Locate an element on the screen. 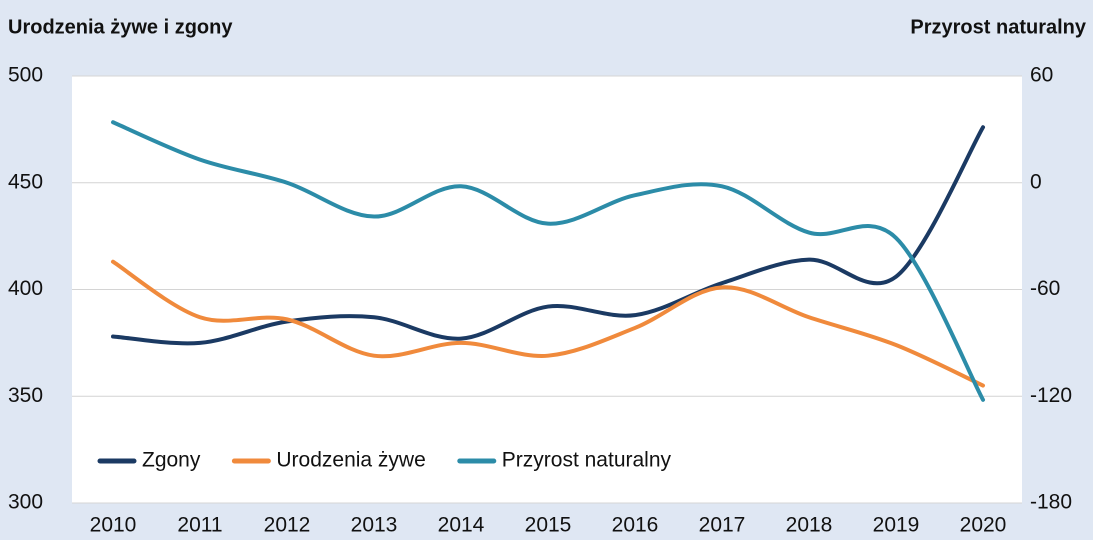 This screenshot has height=540, width=1093. y2-tick-label: -180 is located at coordinates (1051, 502).